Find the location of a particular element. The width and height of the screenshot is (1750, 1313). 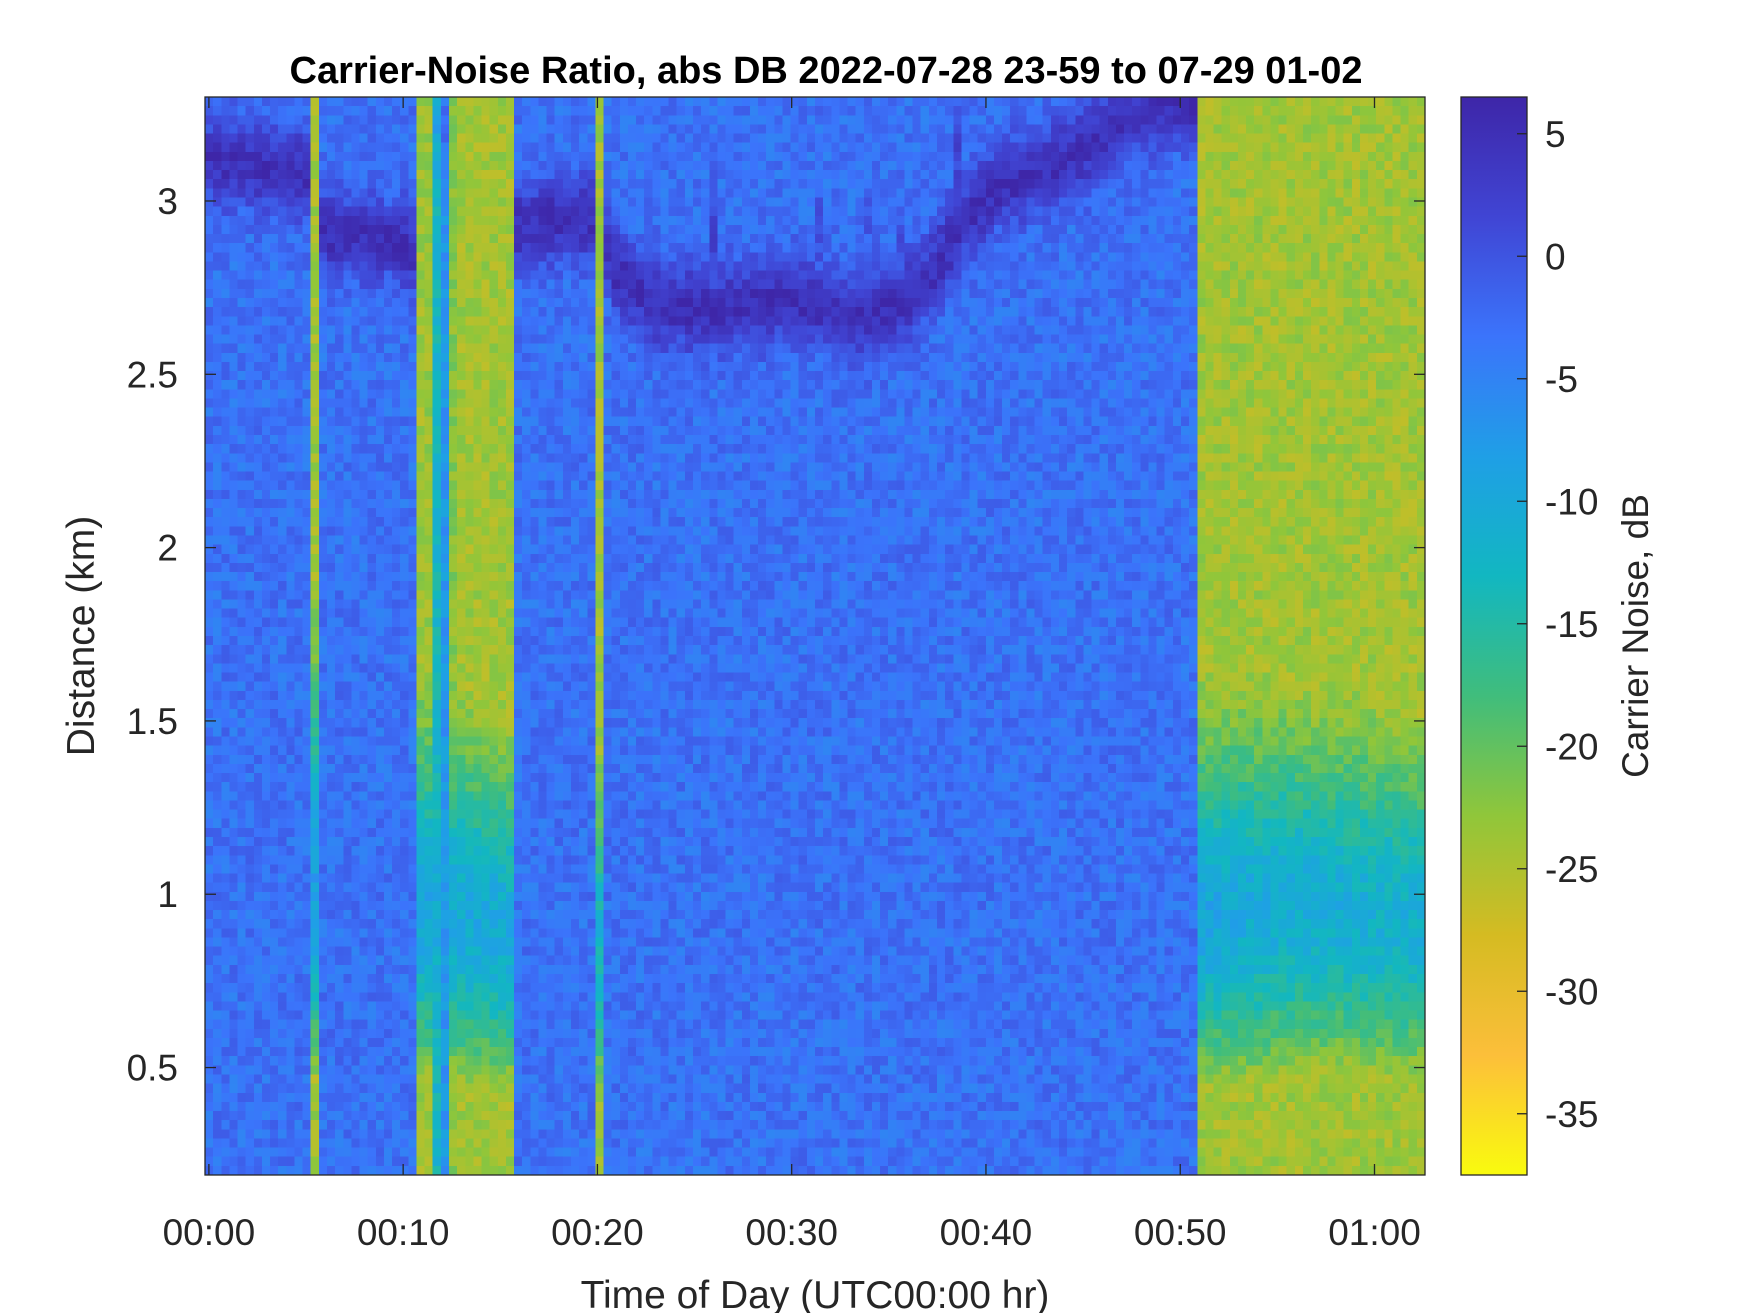

colorbar-tick-label: -15 is located at coordinates (1571, 624).